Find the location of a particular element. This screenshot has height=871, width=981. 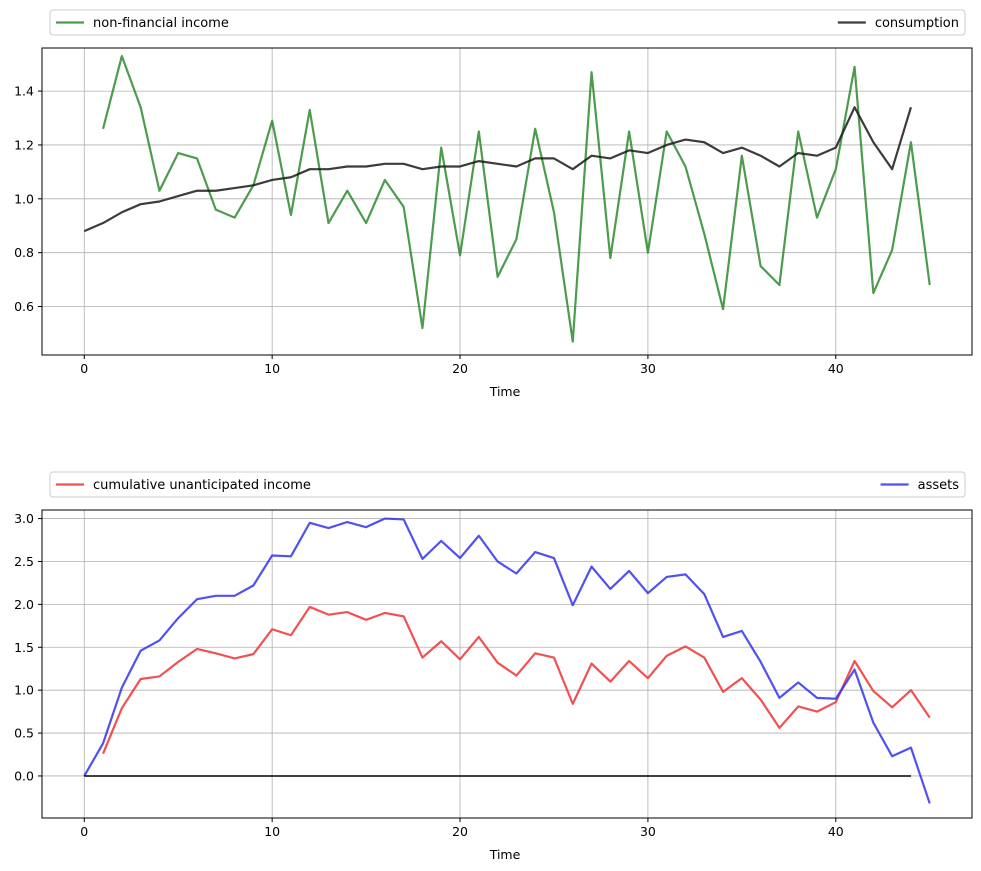

legend: non-financial income consumption is located at coordinates (507, 22).